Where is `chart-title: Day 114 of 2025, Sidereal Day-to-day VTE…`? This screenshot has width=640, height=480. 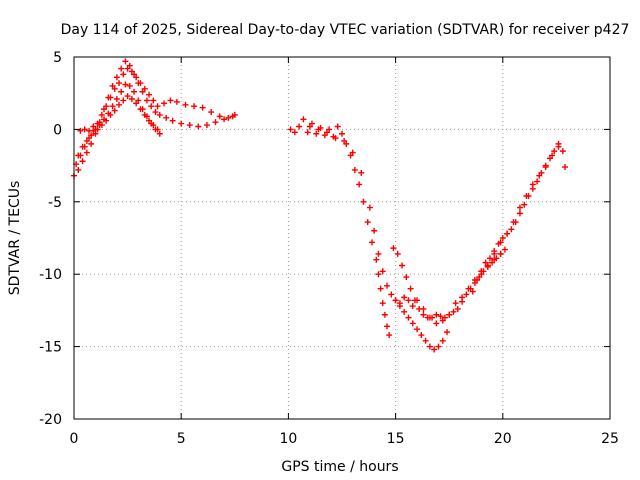
chart-title: Day 114 of 2025, Sidereal Day-to-day VTE… is located at coordinates (345, 30).